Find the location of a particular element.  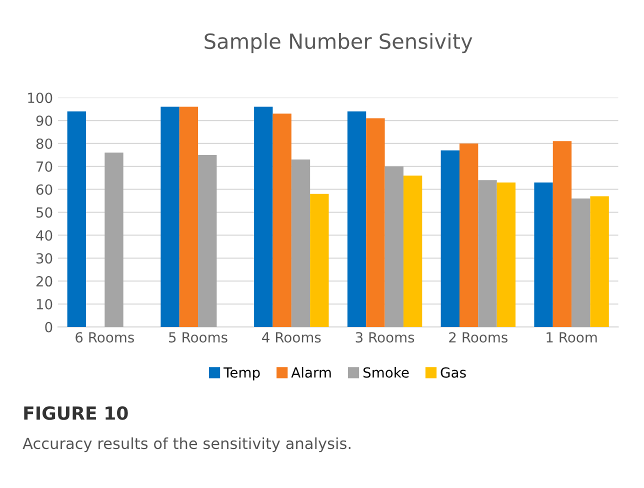

y-tick-label: 40 is located at coordinates (44, 235).